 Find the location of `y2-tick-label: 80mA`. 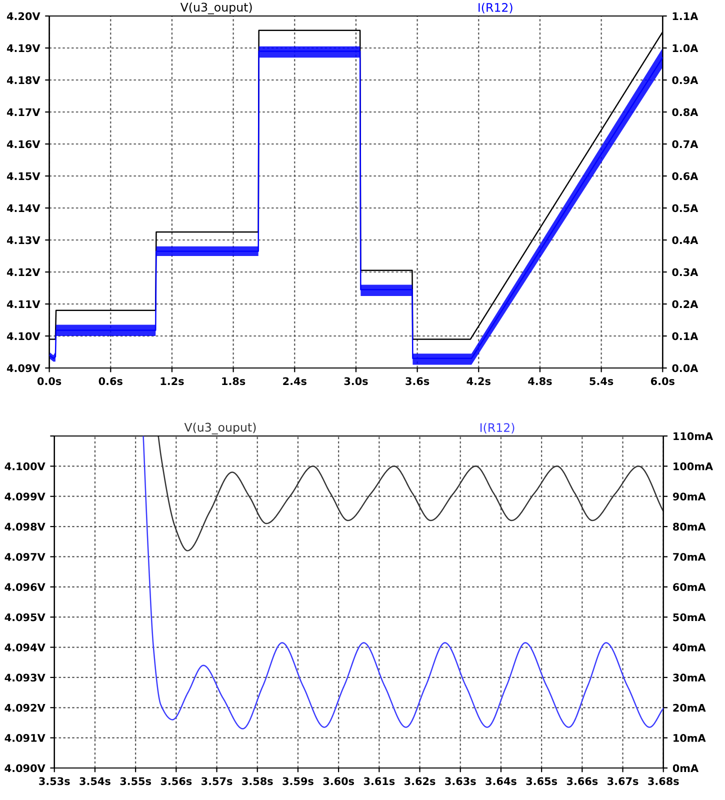

y2-tick-label: 80mA is located at coordinates (689, 526).